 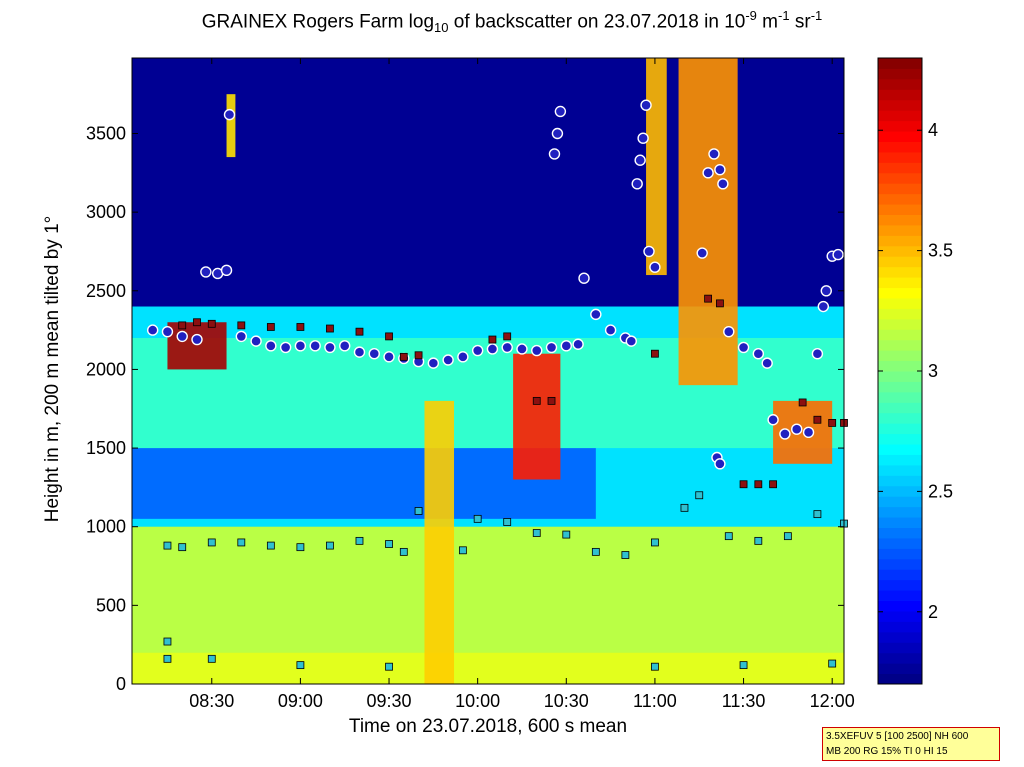 I want to click on y-axis-label: Height in m, 200 m mean tilted by 1°, so click(x=52, y=369).